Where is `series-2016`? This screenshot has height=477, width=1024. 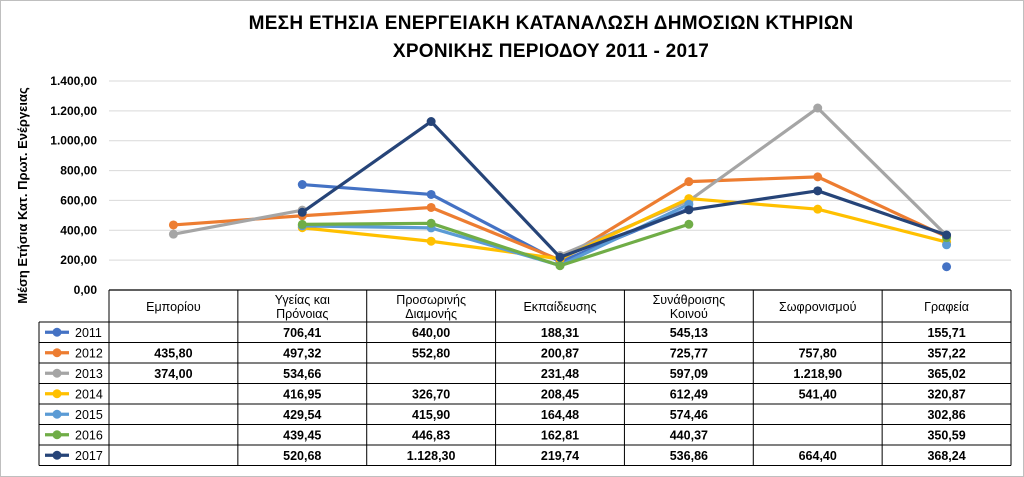
series-2016 is located at coordinates (624, 244).